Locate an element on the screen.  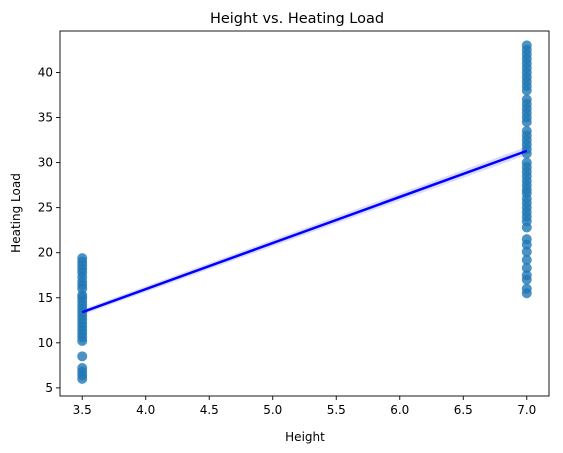
chart-title: Height vs. Heating Load is located at coordinates (297, 19).